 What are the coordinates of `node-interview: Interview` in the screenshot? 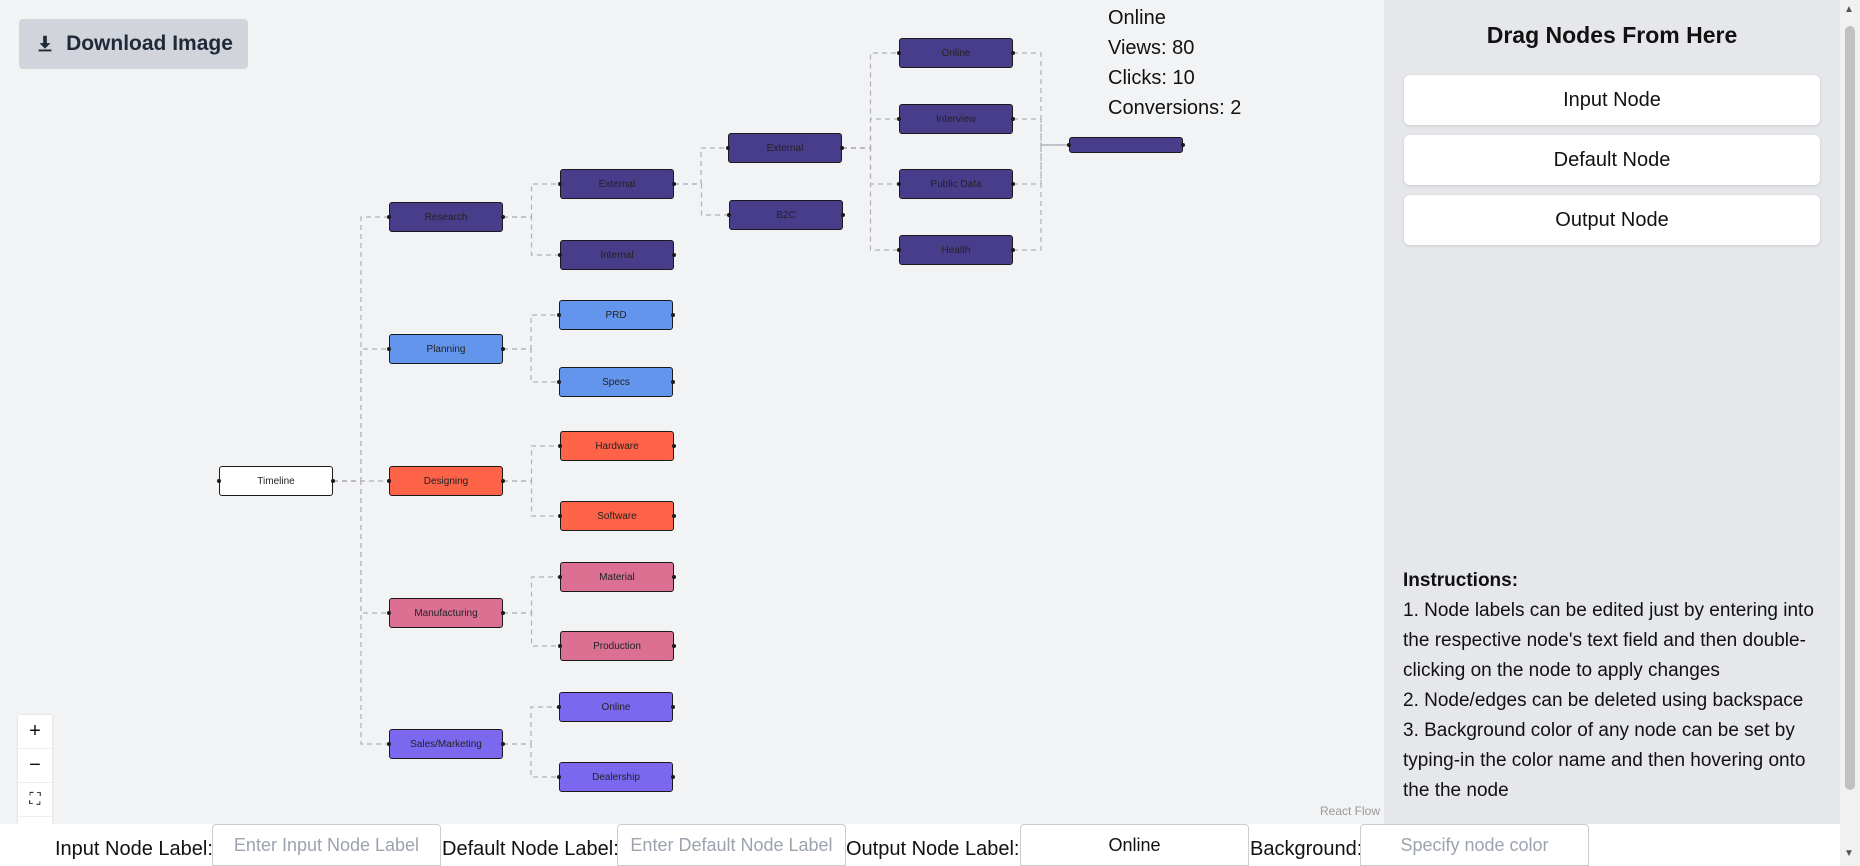 It's located at (956, 119).